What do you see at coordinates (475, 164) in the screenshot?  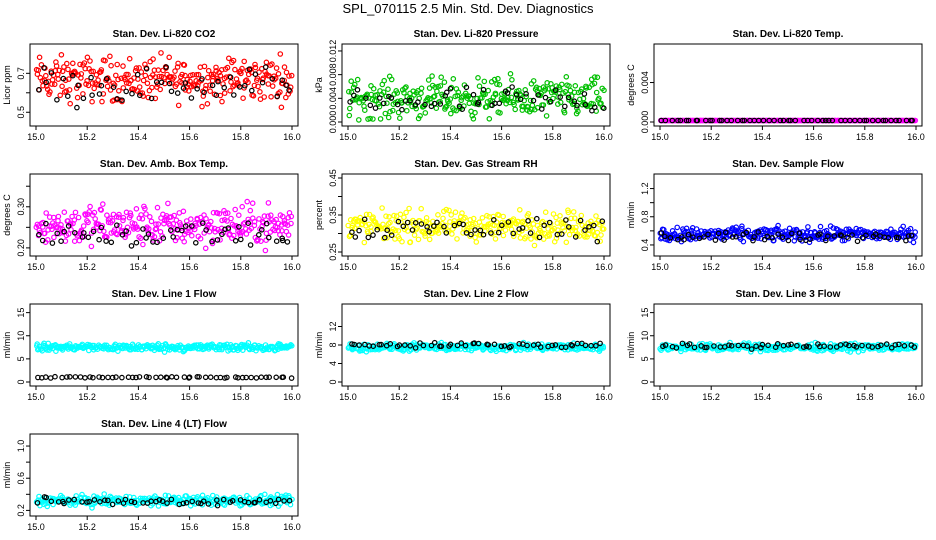 I see `panel-title: Stan. Dev. Gas Stream RH` at bounding box center [475, 164].